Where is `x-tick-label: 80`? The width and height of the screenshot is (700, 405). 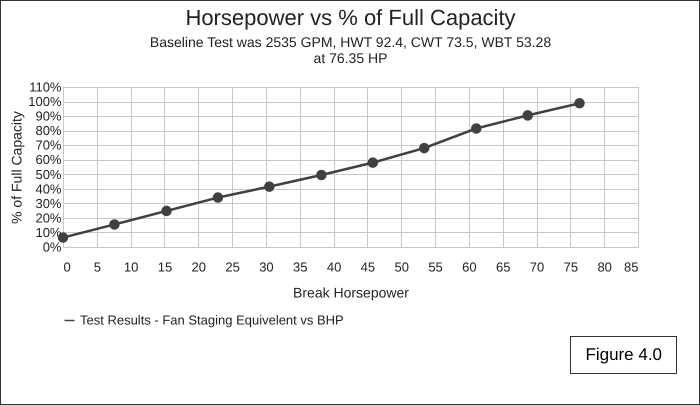
x-tick-label: 80 is located at coordinates (604, 267).